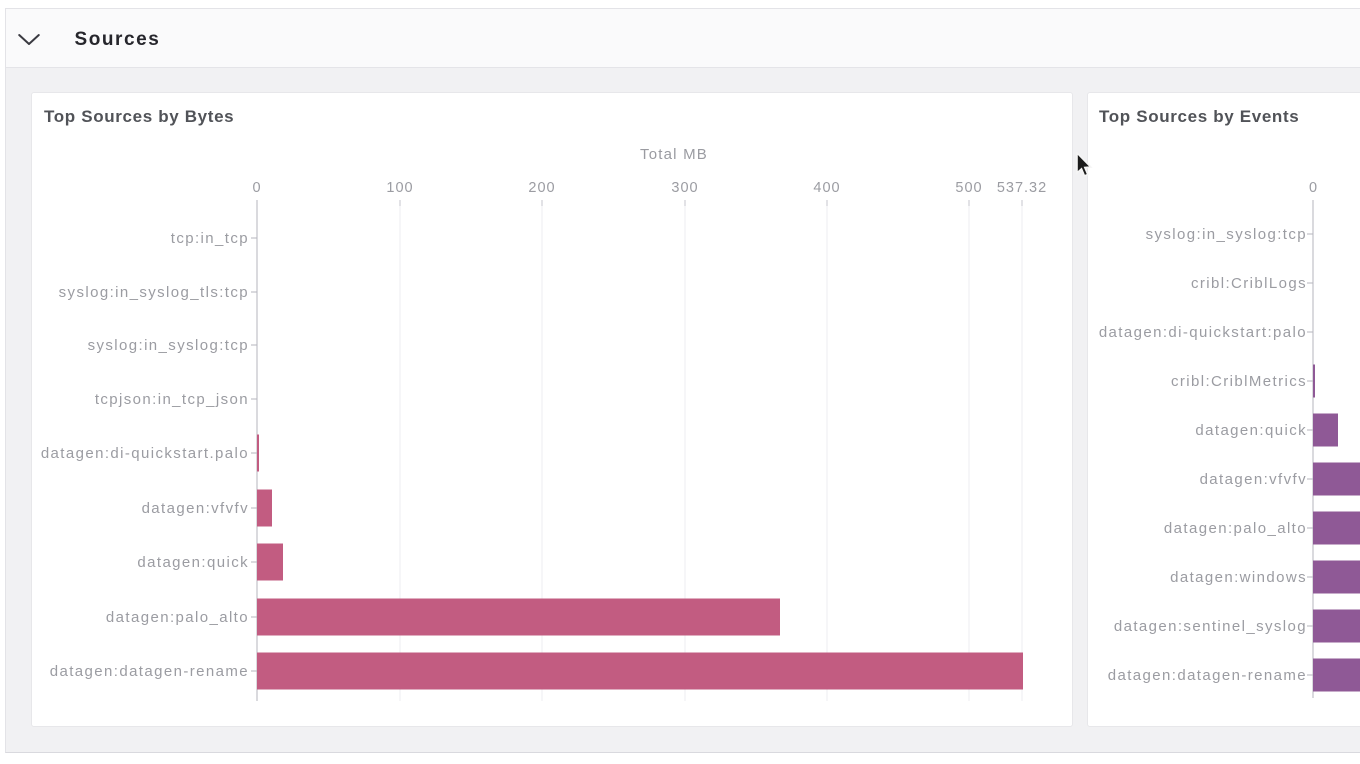 The width and height of the screenshot is (1360, 764). I want to click on svg-text: 500, so click(968, 188).